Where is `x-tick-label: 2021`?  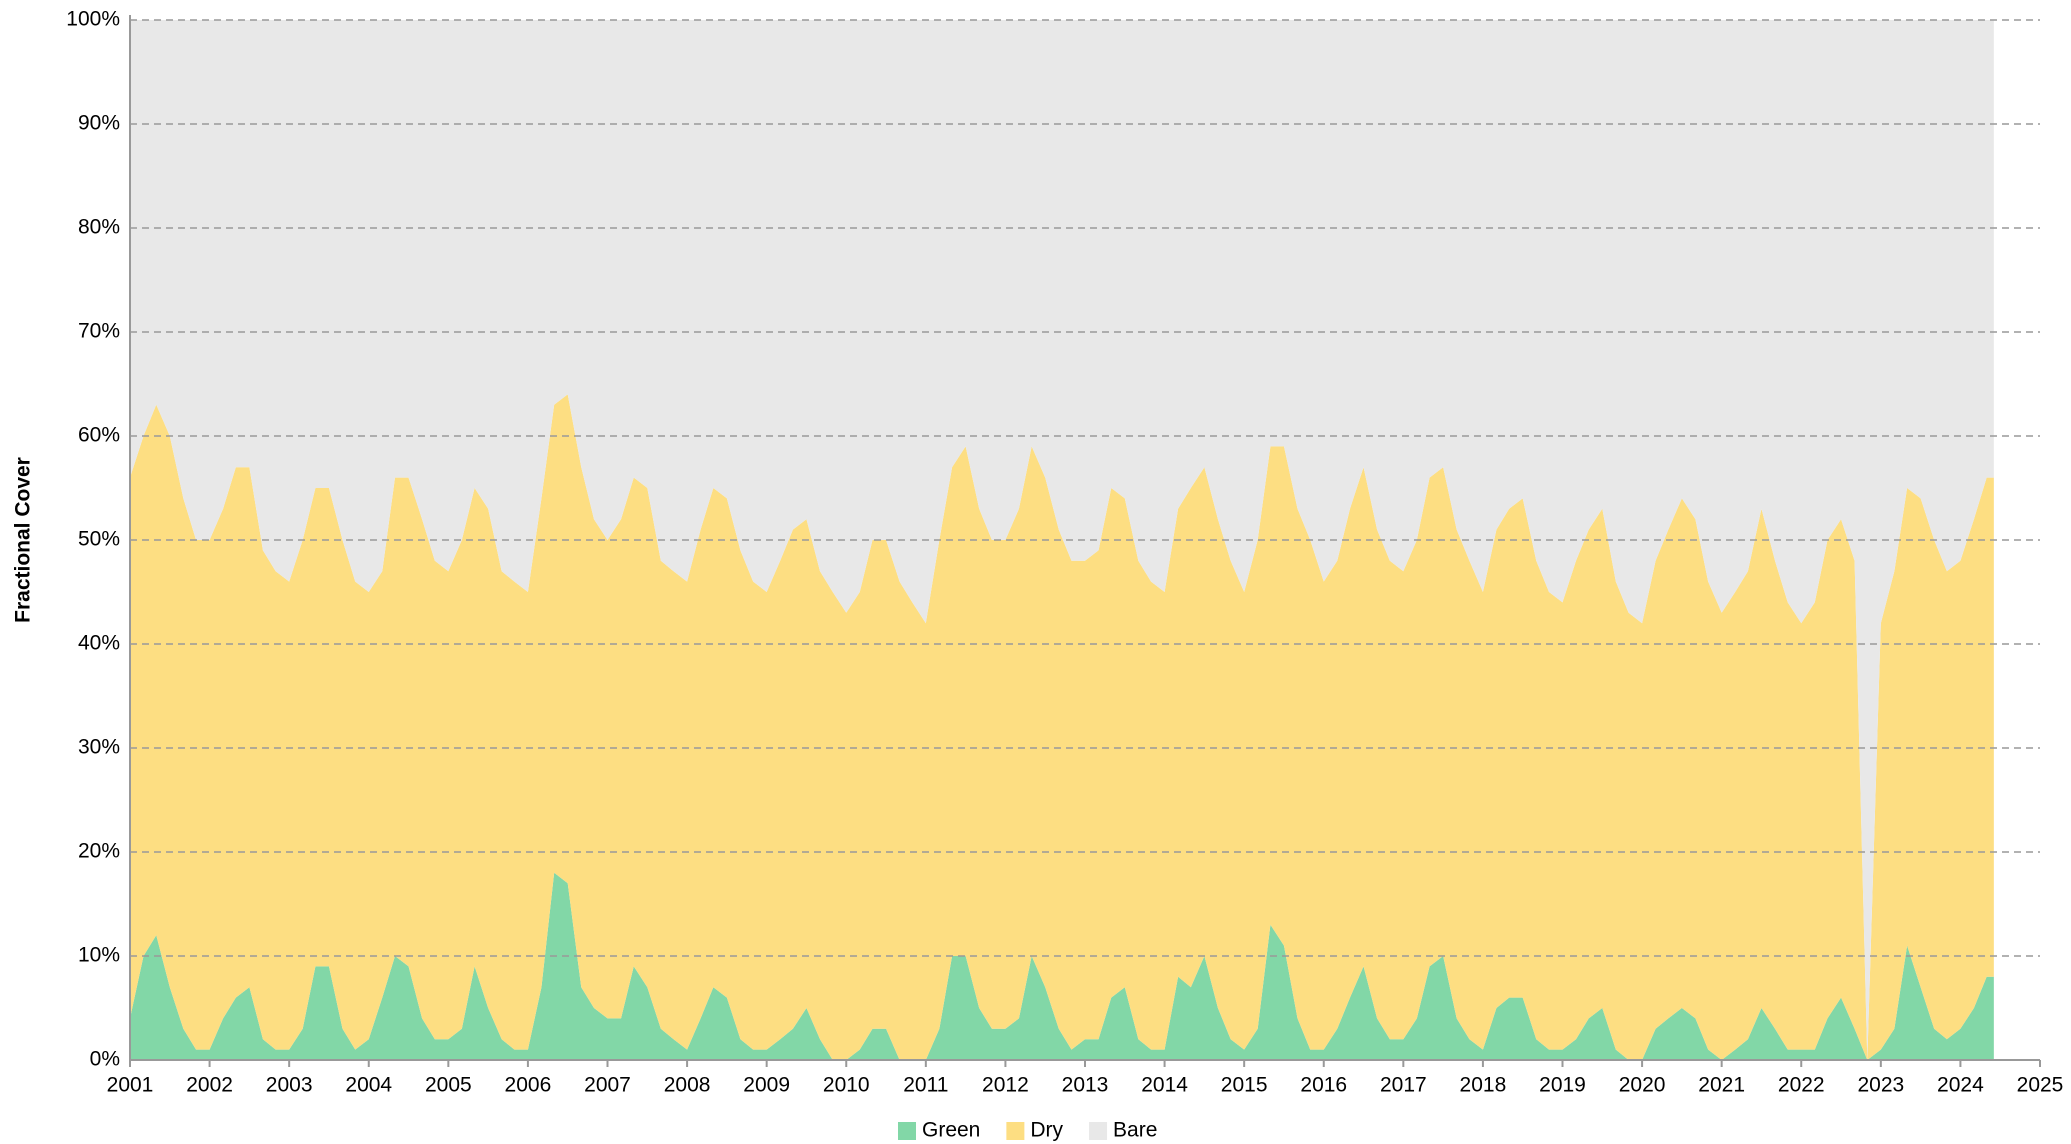
x-tick-label: 2021 is located at coordinates (1721, 1085).